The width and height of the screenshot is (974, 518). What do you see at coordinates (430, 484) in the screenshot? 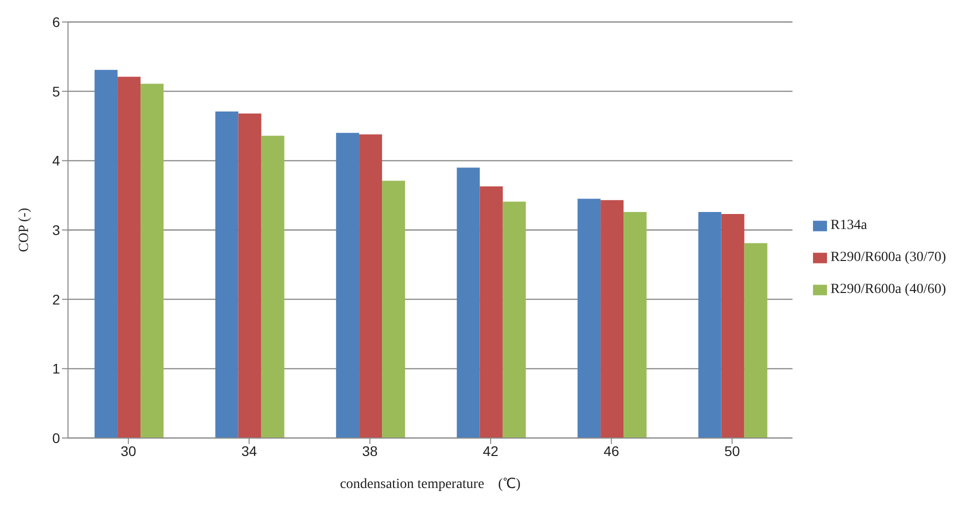
I see `x-axis-title: condensation temperature (℃)` at bounding box center [430, 484].